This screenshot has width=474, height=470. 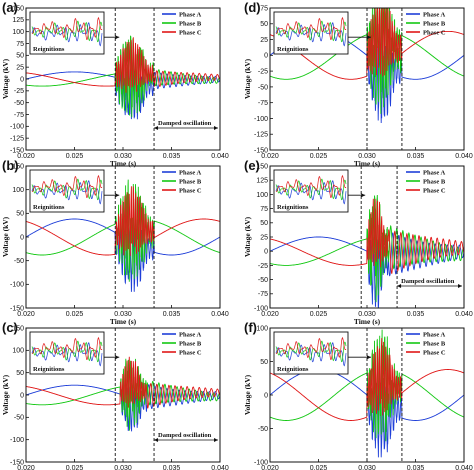 What do you see at coordinates (123, 408) in the screenshot?
I see `series-line-a` at bounding box center [123, 408].